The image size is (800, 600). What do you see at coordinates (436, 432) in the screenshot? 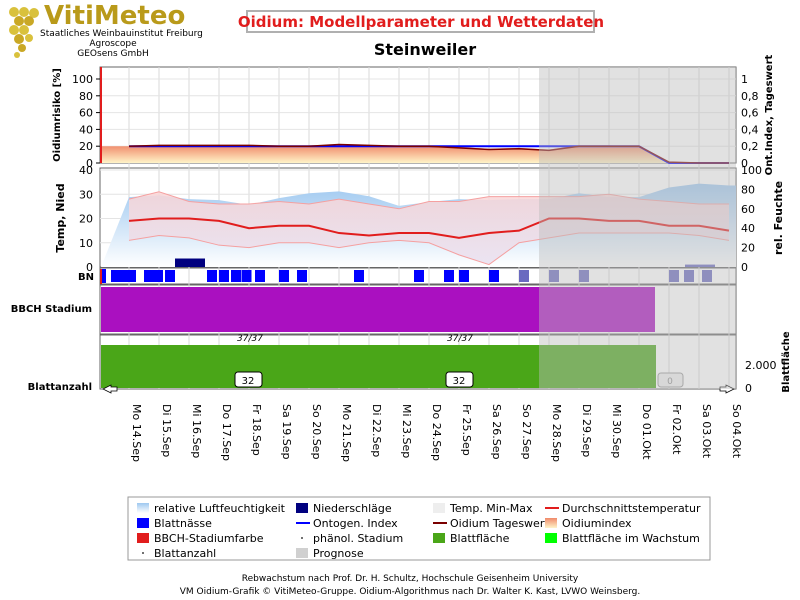
I see `x-tick-label: Do 24.Sep` at bounding box center [436, 432].